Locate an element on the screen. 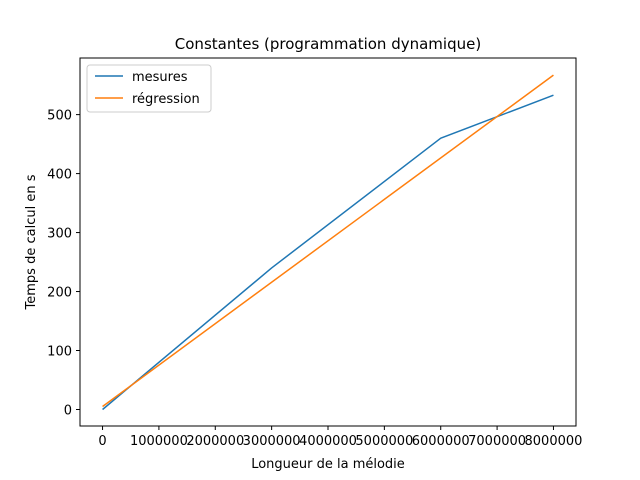  x-tick-label: 4000000 is located at coordinates (328, 441).